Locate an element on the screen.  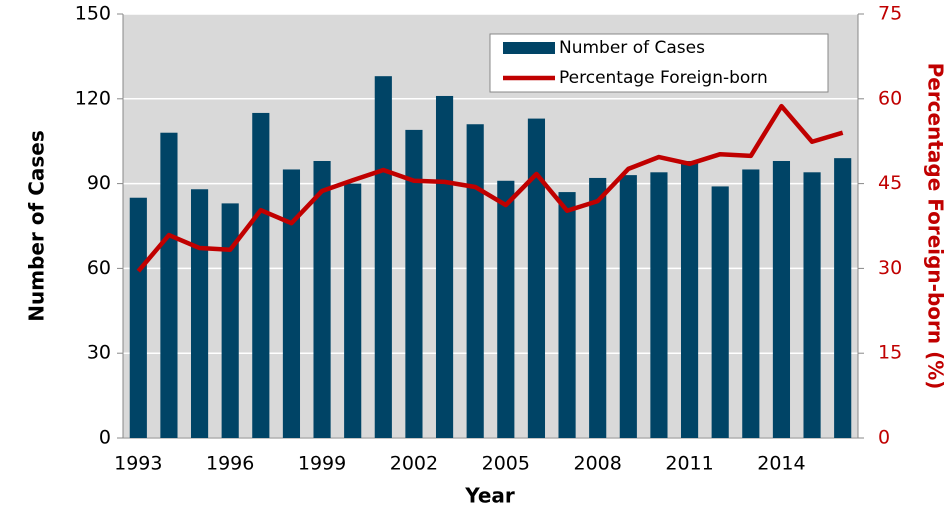
y2-tick-label: 45 is located at coordinates (890, 183).